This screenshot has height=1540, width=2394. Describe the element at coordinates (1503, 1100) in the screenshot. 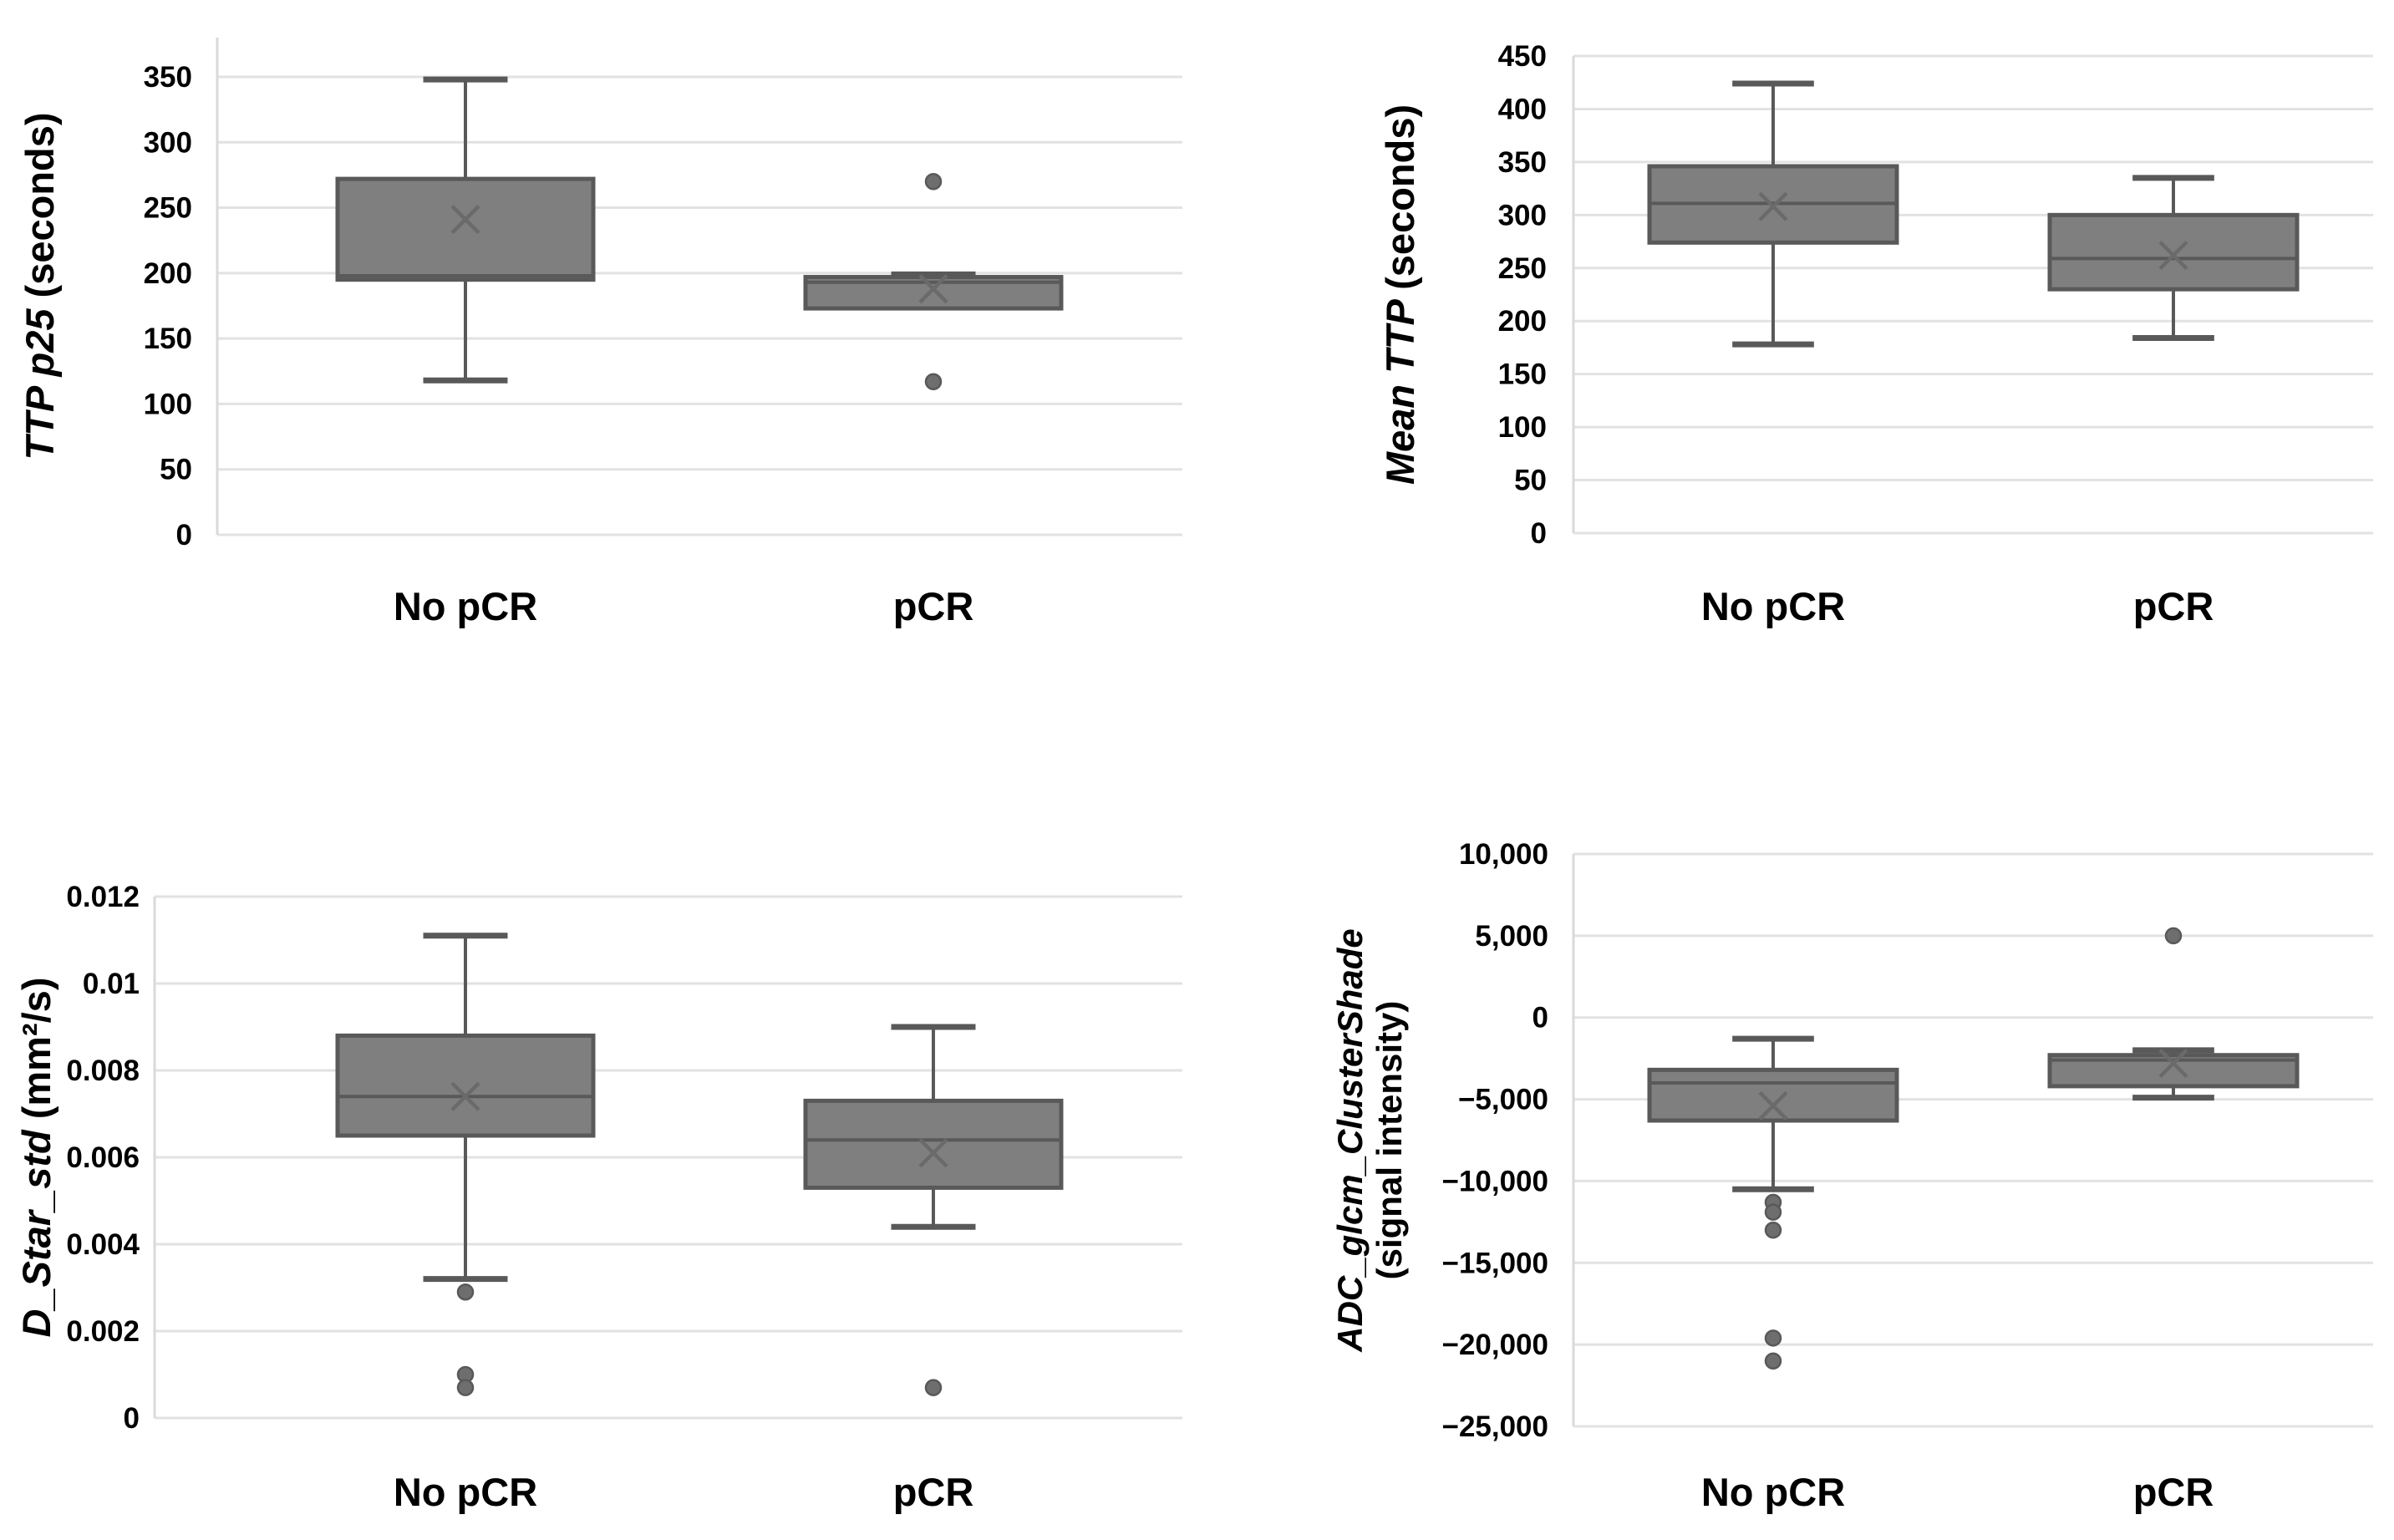

I see `y-tick-label: −5,000` at that location.